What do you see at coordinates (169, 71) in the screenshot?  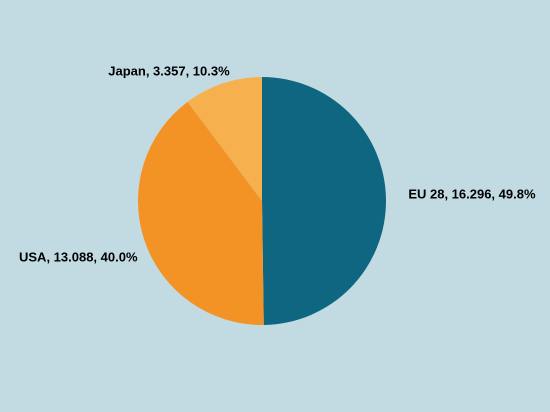 I see `data-label: Japan, 3.357, 10.3%` at bounding box center [169, 71].